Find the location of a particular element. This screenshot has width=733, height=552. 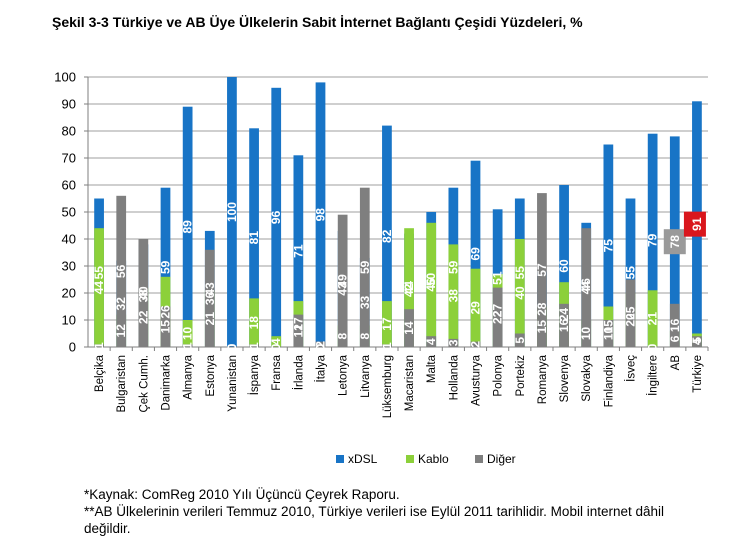

x-tick-label: Yunanistan is located at coordinates (233, 383).